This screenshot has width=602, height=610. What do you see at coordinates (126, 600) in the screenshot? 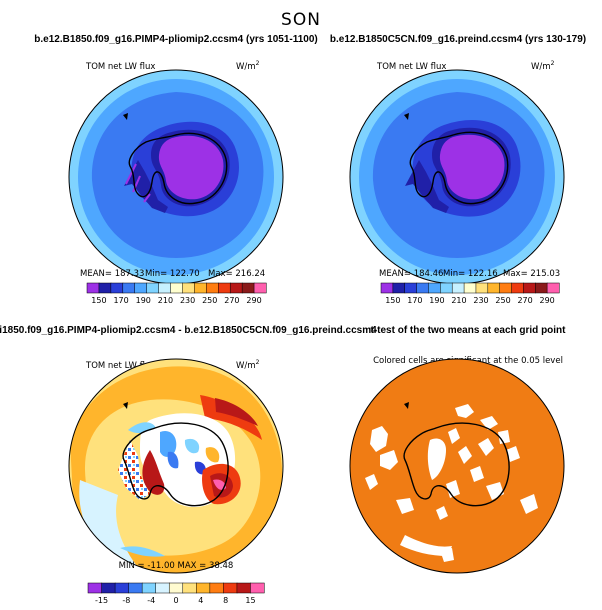
I see `colorbar-tick-label: -8` at bounding box center [126, 600].